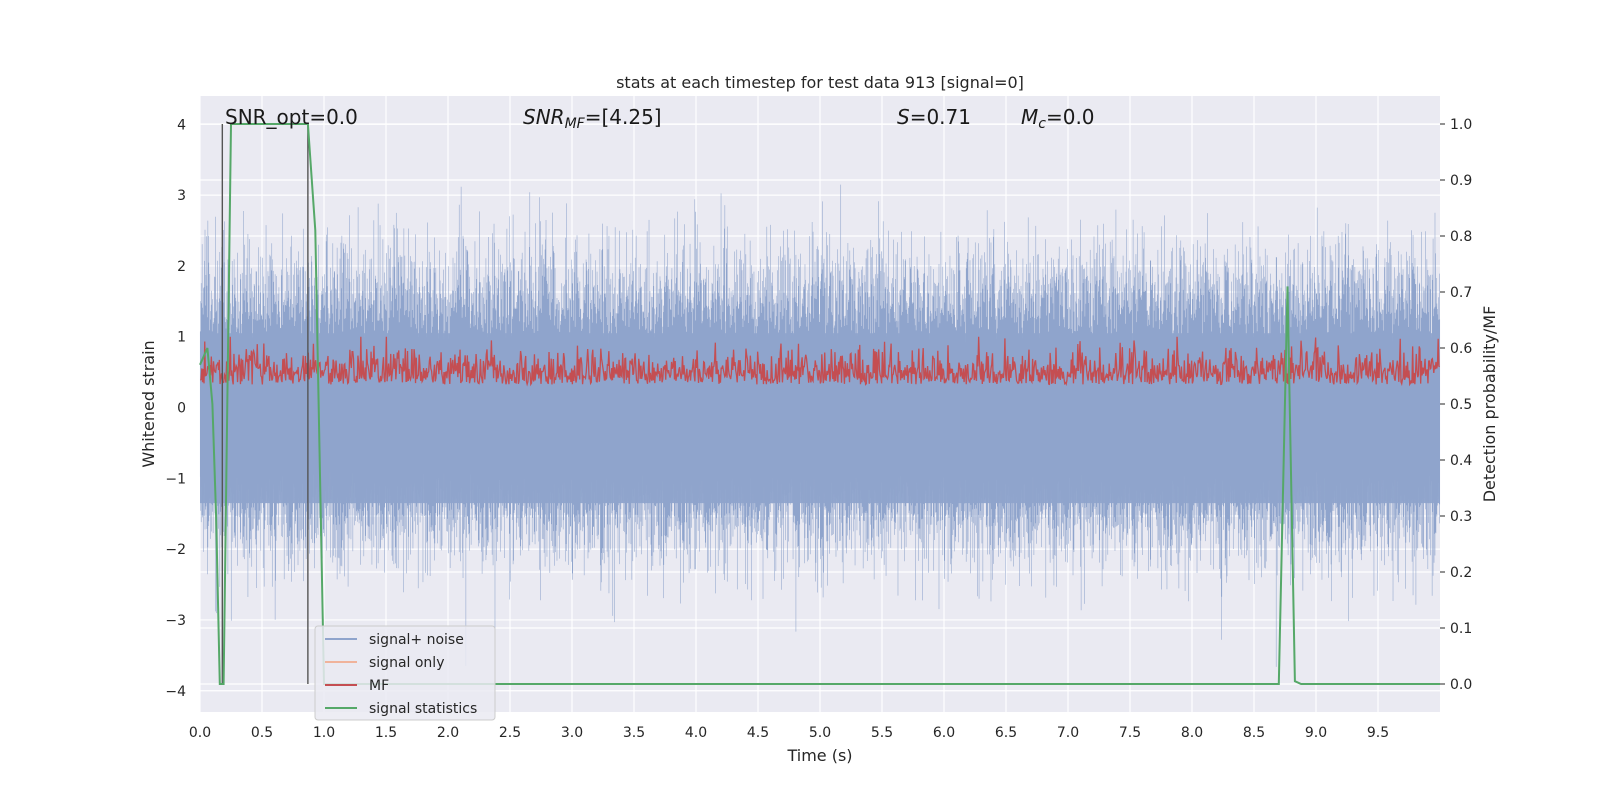  Describe the element at coordinates (416, 640) in the screenshot. I see `legend-label-signal-noise: signal+ noise` at that location.